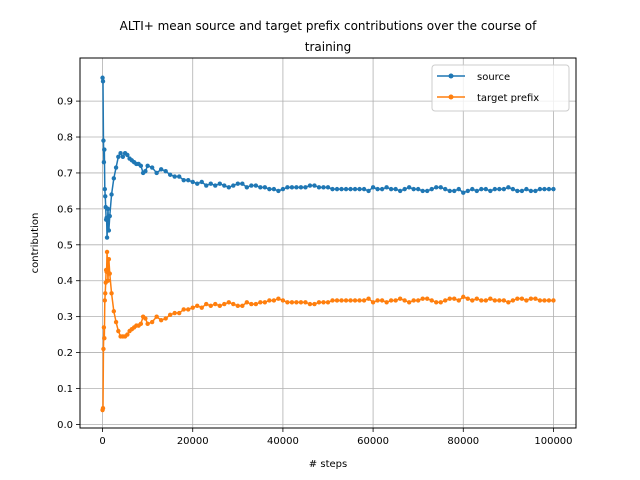 Image resolution: width=640 pixels, height=480 pixels. I want to click on legend-marker-source, so click(451, 76).